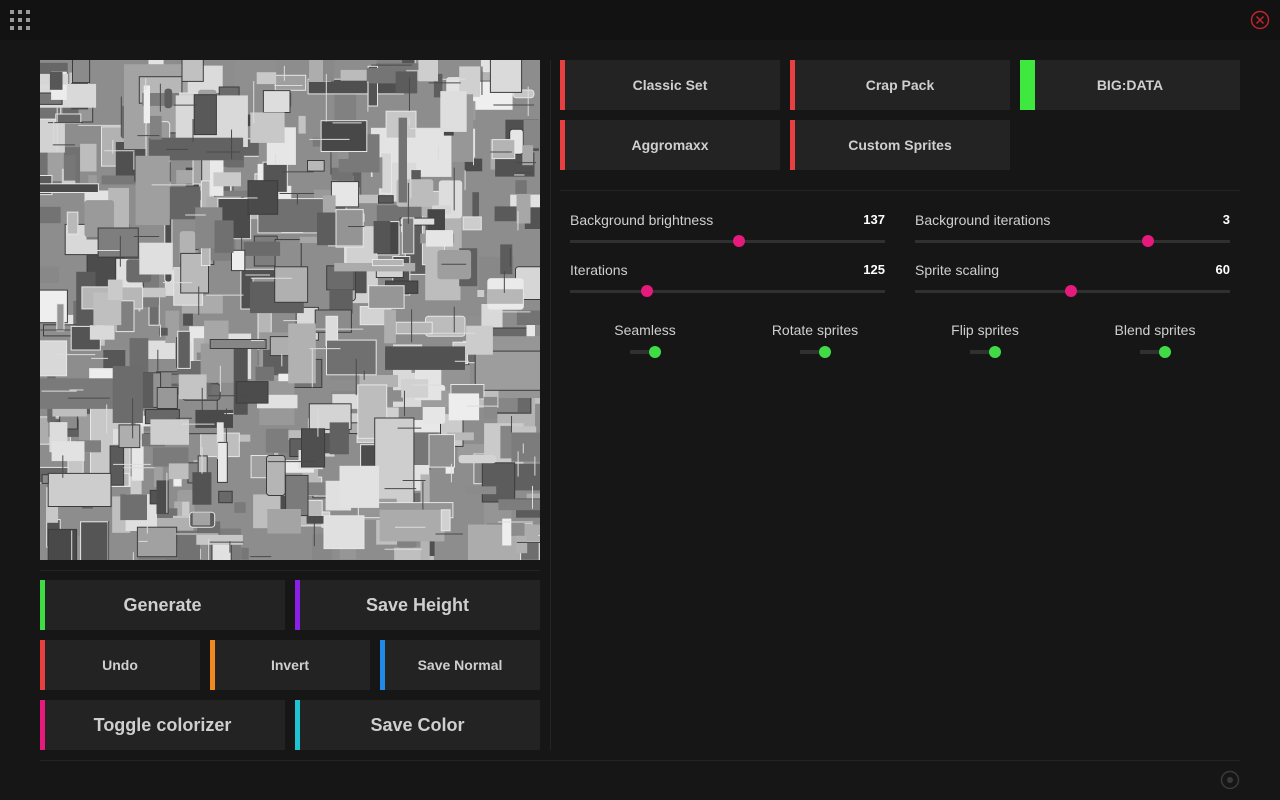 This screenshot has height=800, width=1280. Describe the element at coordinates (983, 220) in the screenshot. I see `slider-label: Background iterations` at that location.